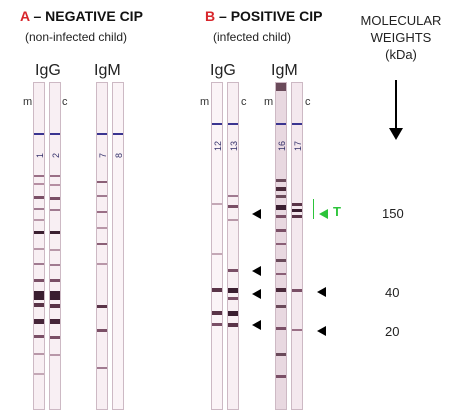  What do you see at coordinates (392, 331) in the screenshot?
I see `mw-20: 20` at bounding box center [392, 331].